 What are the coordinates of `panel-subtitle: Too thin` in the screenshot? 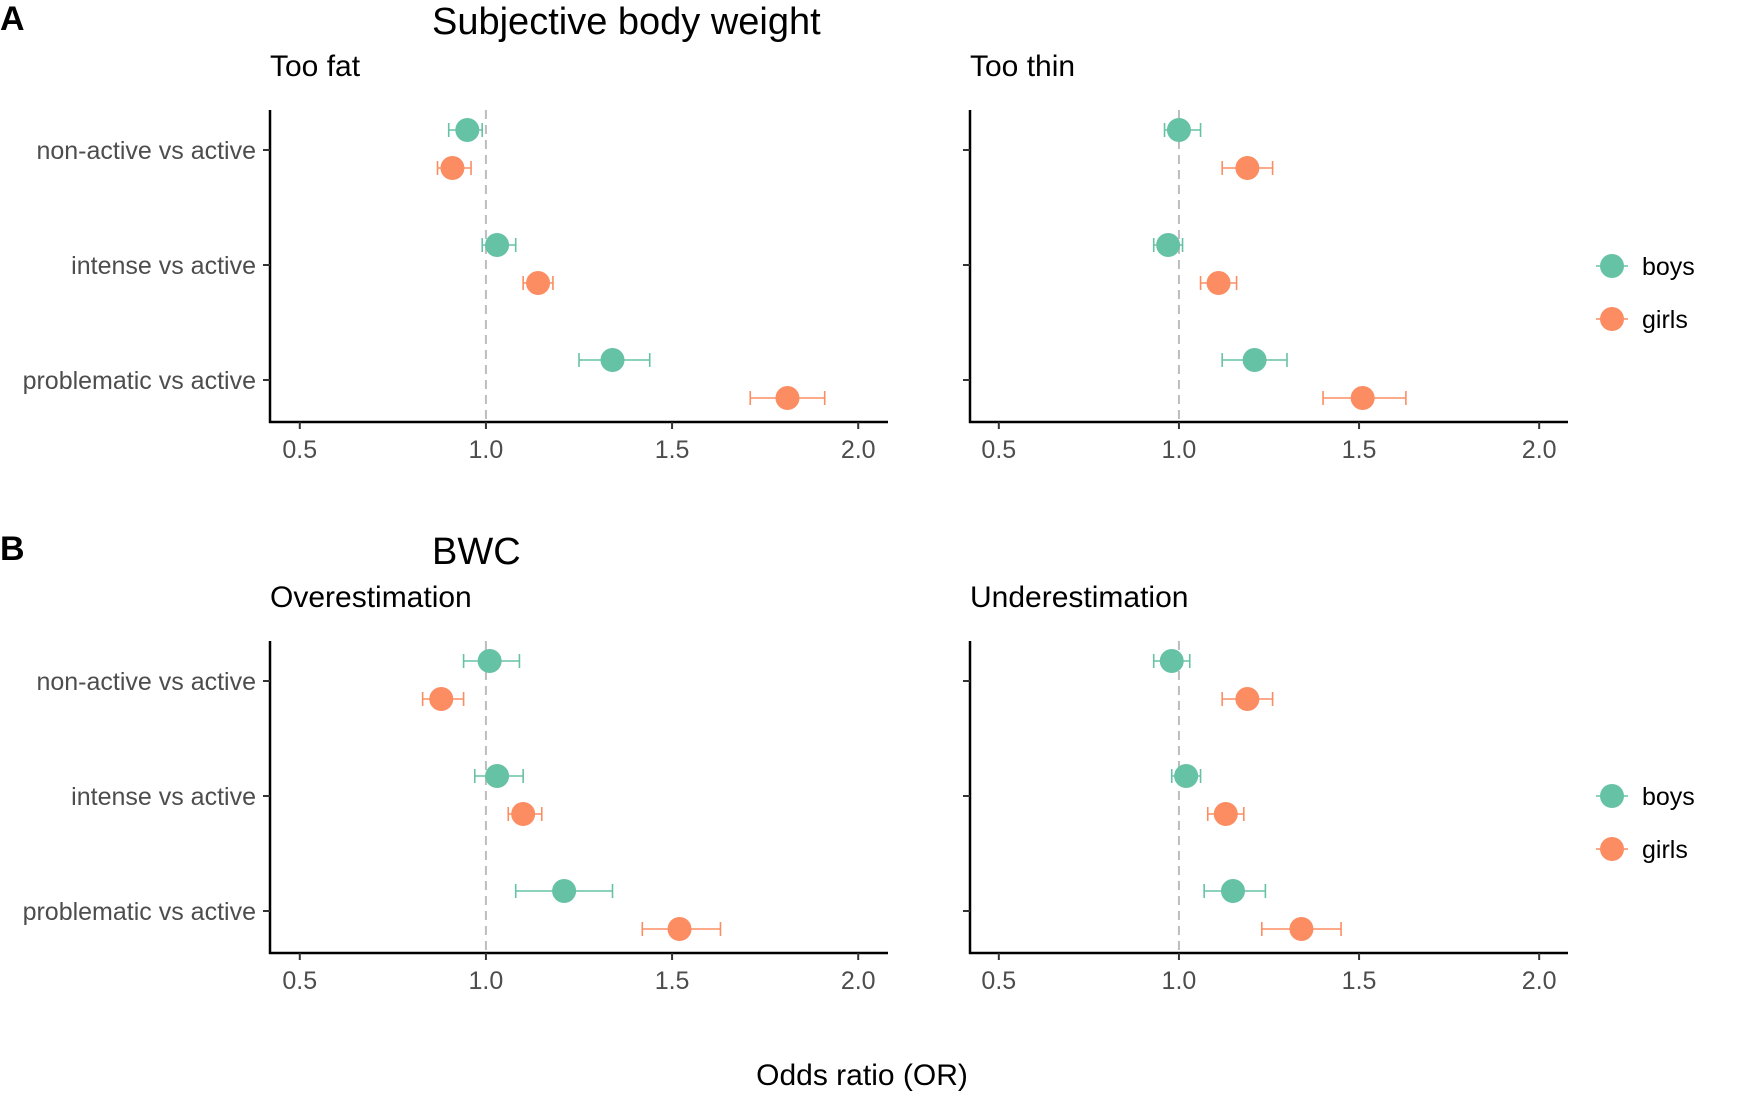 It's located at (1022, 66).